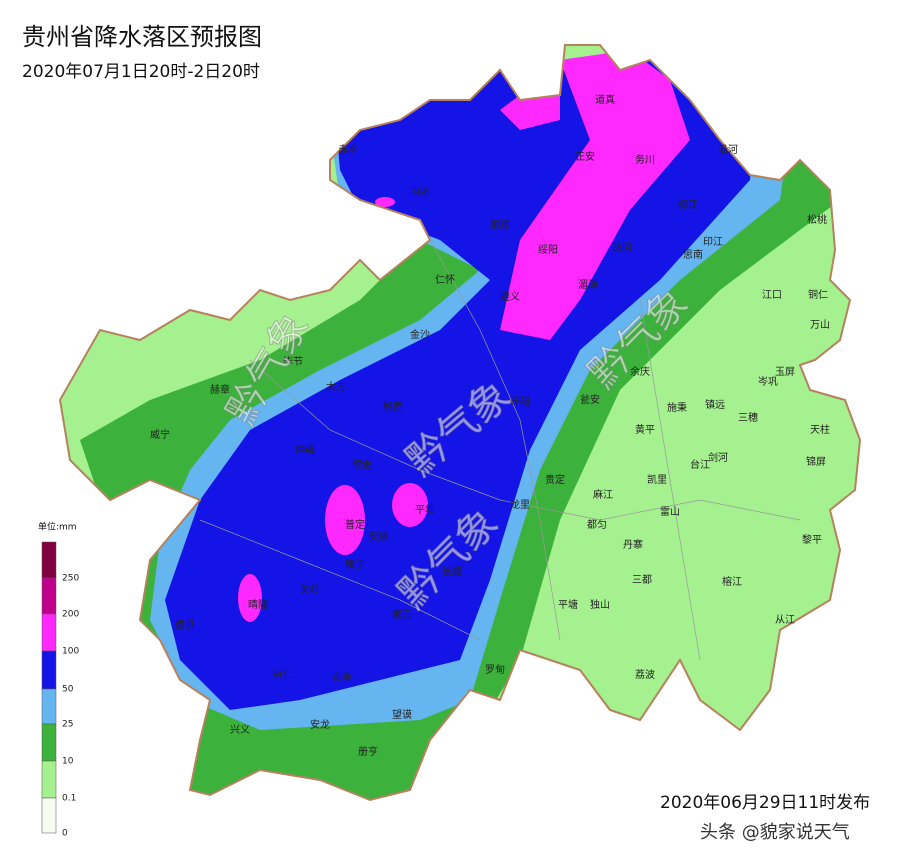 This screenshot has width=921, height=868. What do you see at coordinates (283, 675) in the screenshot?
I see `city-label: 兴仁` at bounding box center [283, 675].